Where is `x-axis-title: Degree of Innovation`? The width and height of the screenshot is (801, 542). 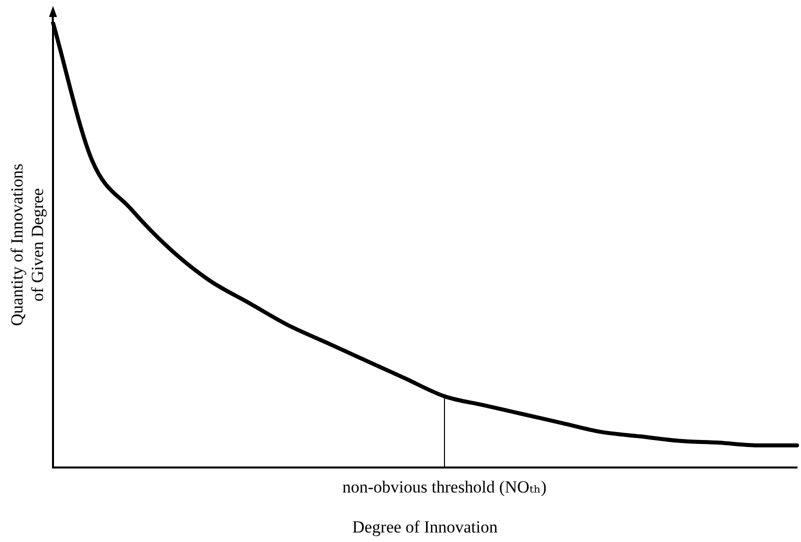
x-axis-title: Degree of Innovation is located at coordinates (425, 526).